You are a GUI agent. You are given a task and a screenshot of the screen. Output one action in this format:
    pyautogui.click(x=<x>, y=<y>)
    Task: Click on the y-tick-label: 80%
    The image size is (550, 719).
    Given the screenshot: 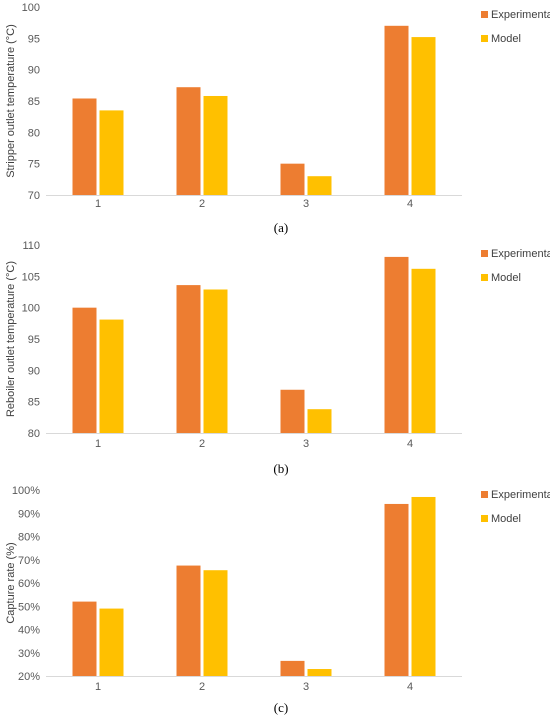 What is the action you would take?
    pyautogui.click(x=29, y=538)
    